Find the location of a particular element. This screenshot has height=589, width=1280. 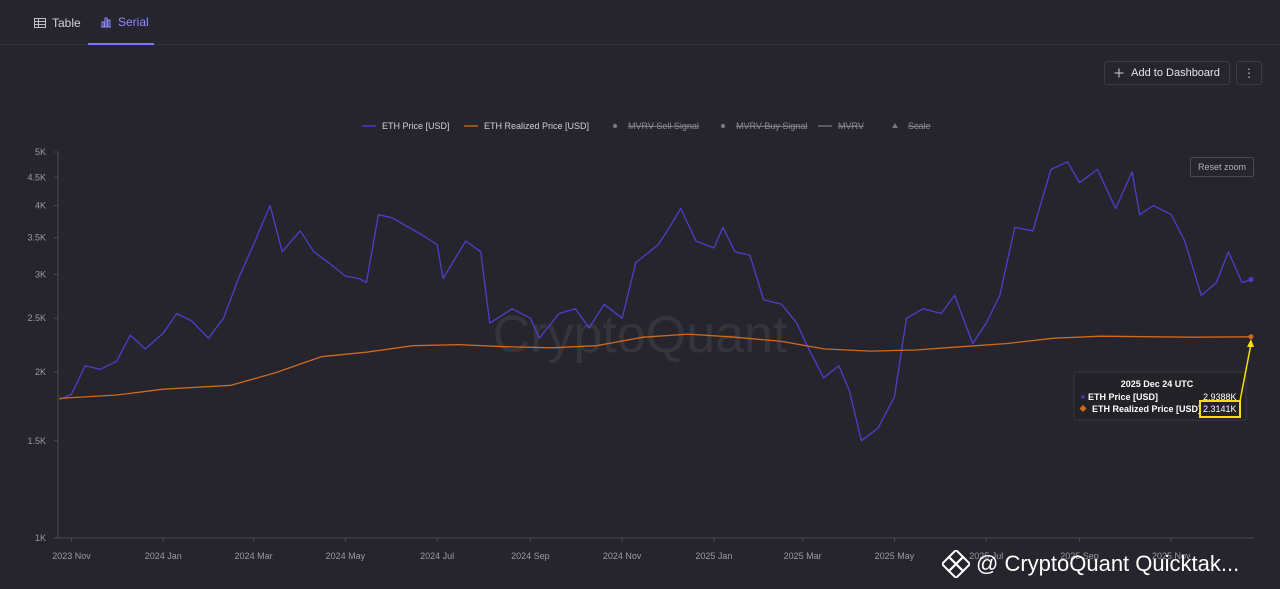

x-tick-label: 2025 Jul is located at coordinates (986, 556).